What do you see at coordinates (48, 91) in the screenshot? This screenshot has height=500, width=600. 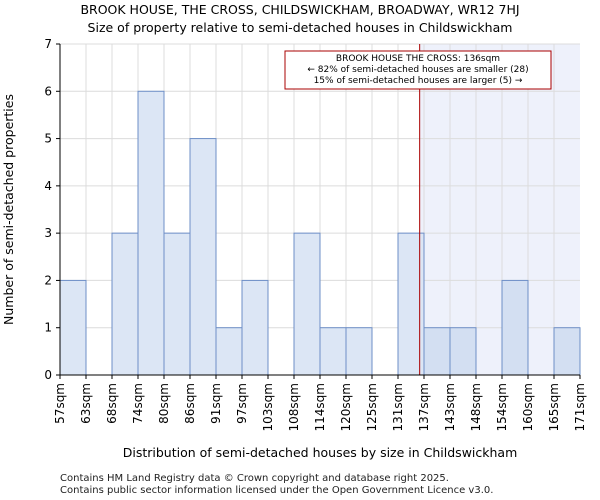 I see `y-tick-label: 6` at bounding box center [48, 91].